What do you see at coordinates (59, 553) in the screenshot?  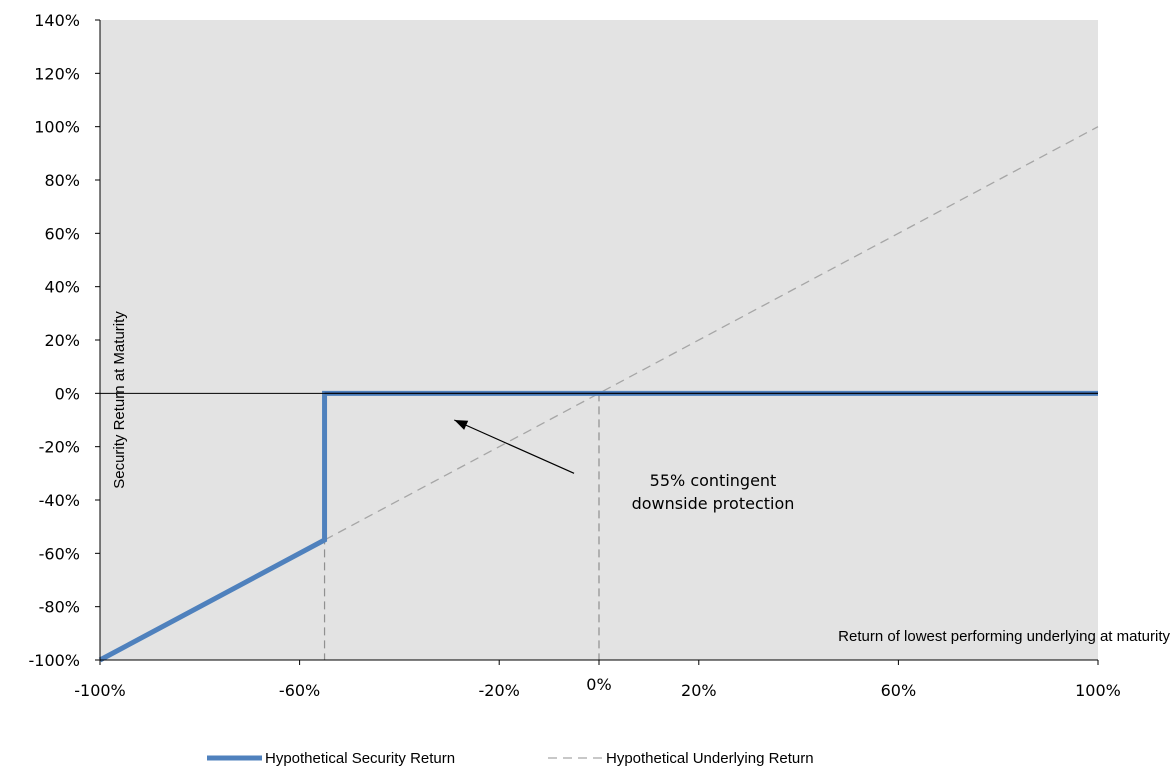 I see `y-tick-label: -60%` at bounding box center [59, 553].